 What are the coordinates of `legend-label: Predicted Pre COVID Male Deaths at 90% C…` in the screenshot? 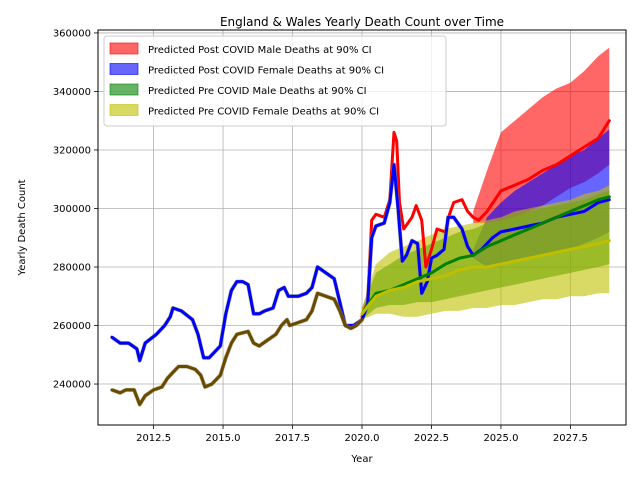 It's located at (257, 91).